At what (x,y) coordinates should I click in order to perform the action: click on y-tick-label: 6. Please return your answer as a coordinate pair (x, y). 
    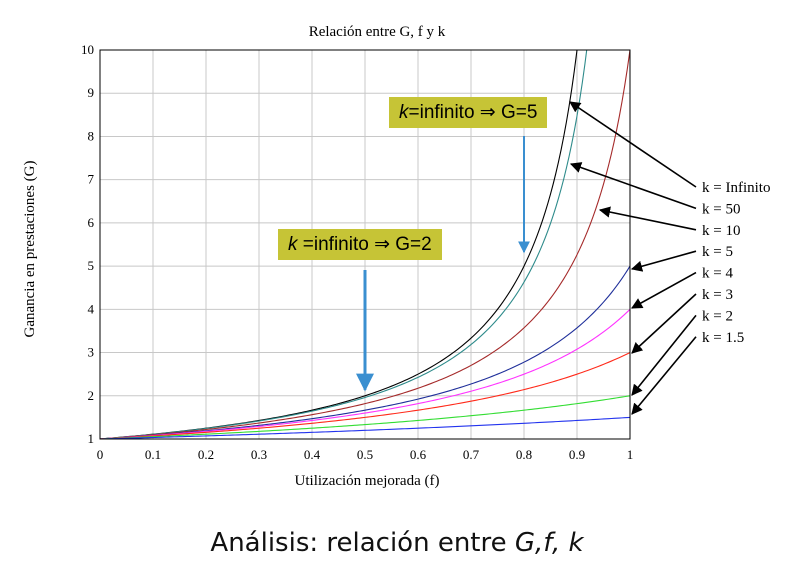
    Looking at the image, I should click on (91, 222).